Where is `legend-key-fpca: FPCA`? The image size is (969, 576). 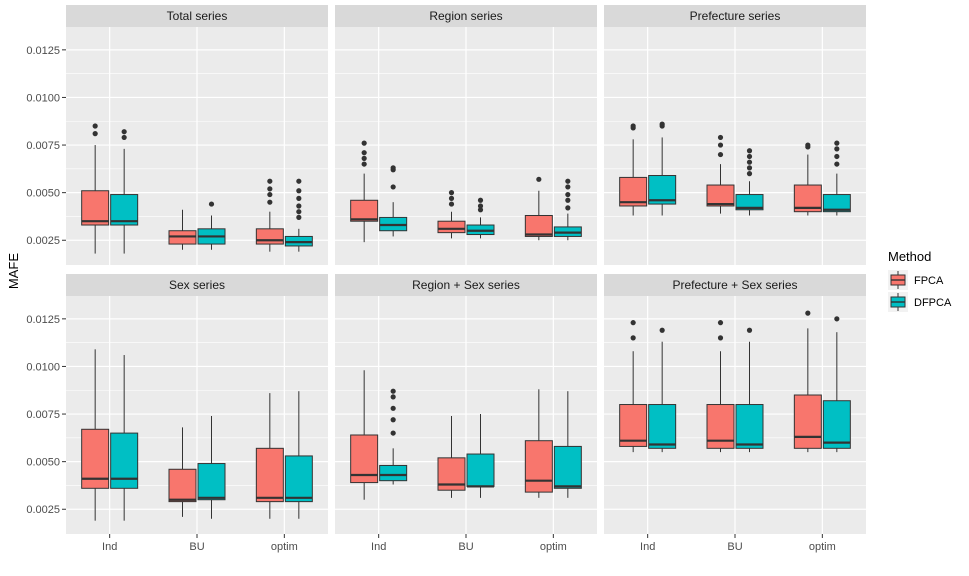
legend-key-fpca: FPCA is located at coordinates (916, 280).